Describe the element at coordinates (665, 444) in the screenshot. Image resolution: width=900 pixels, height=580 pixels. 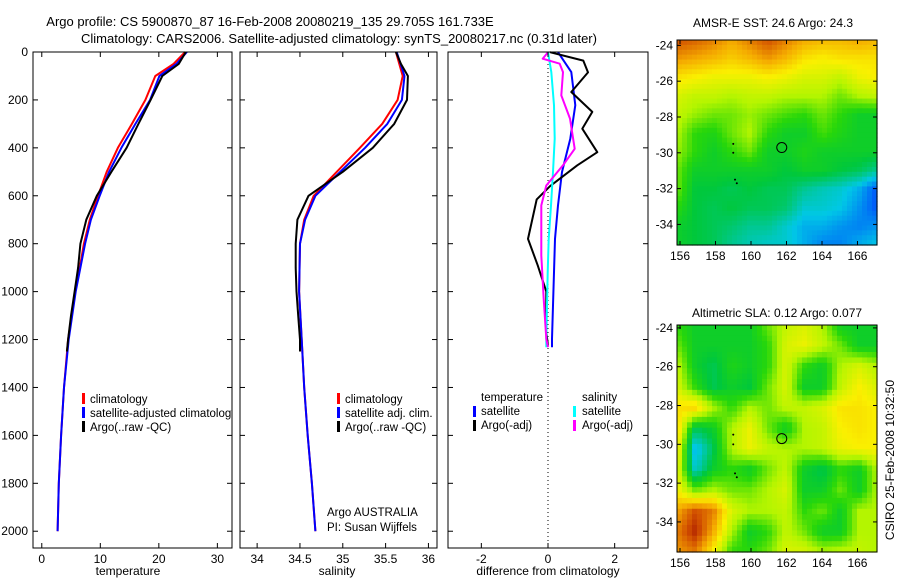
I see `y-tick-label: -30` at that location.